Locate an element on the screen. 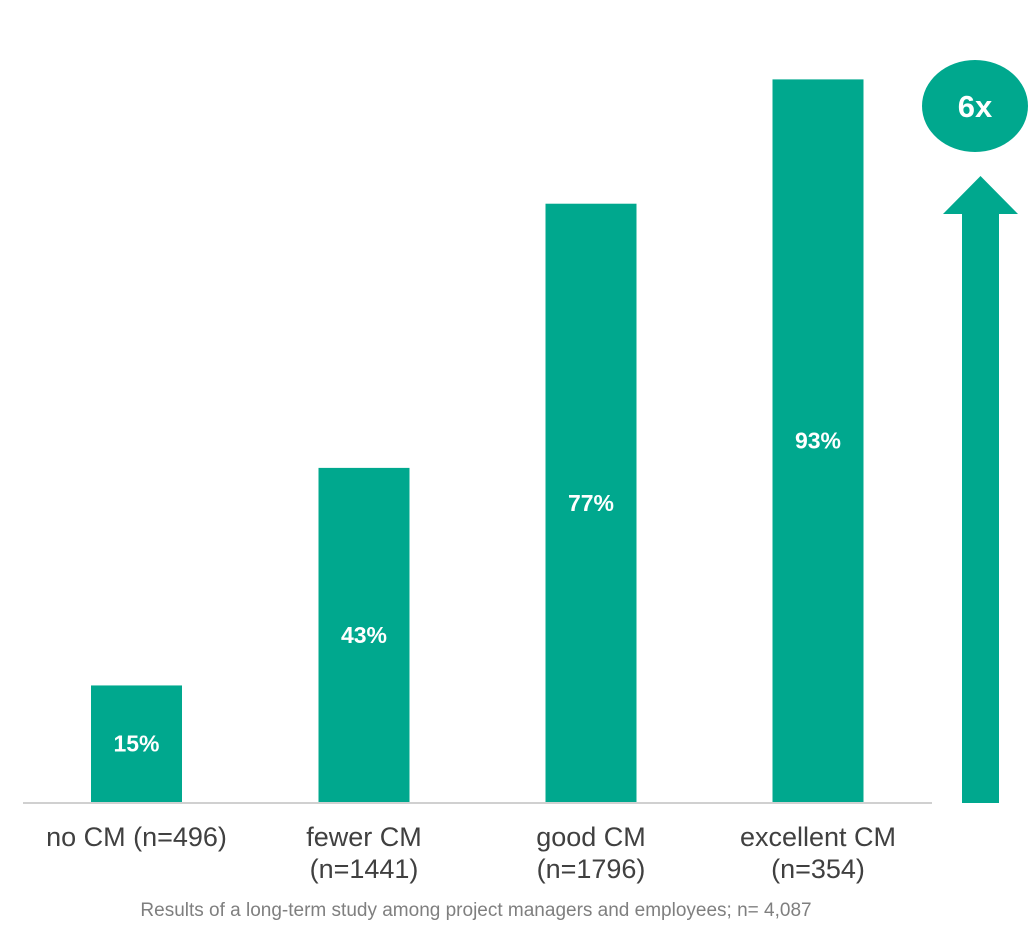  multiplier-badge is located at coordinates (975, 106).